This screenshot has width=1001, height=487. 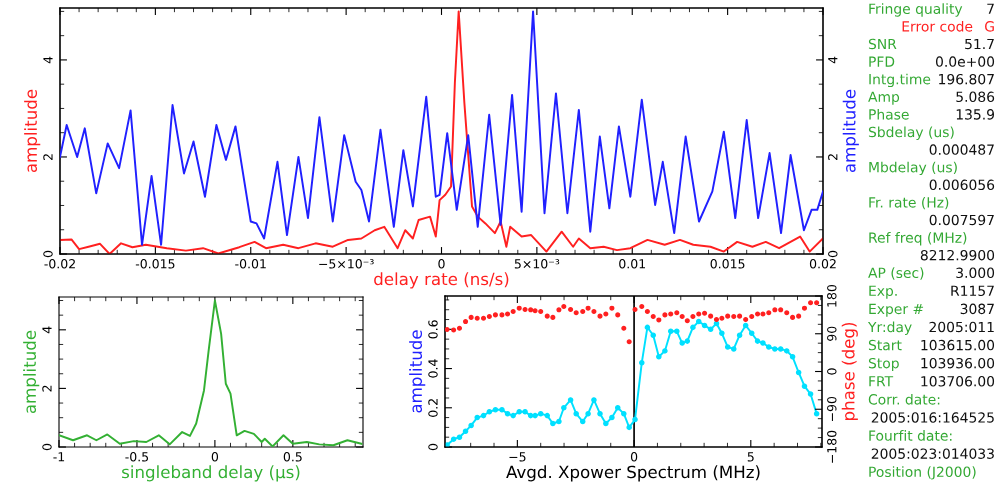 What do you see at coordinates (909, 203) in the screenshot?
I see `text: Fr. rate (Hz)` at bounding box center [909, 203].